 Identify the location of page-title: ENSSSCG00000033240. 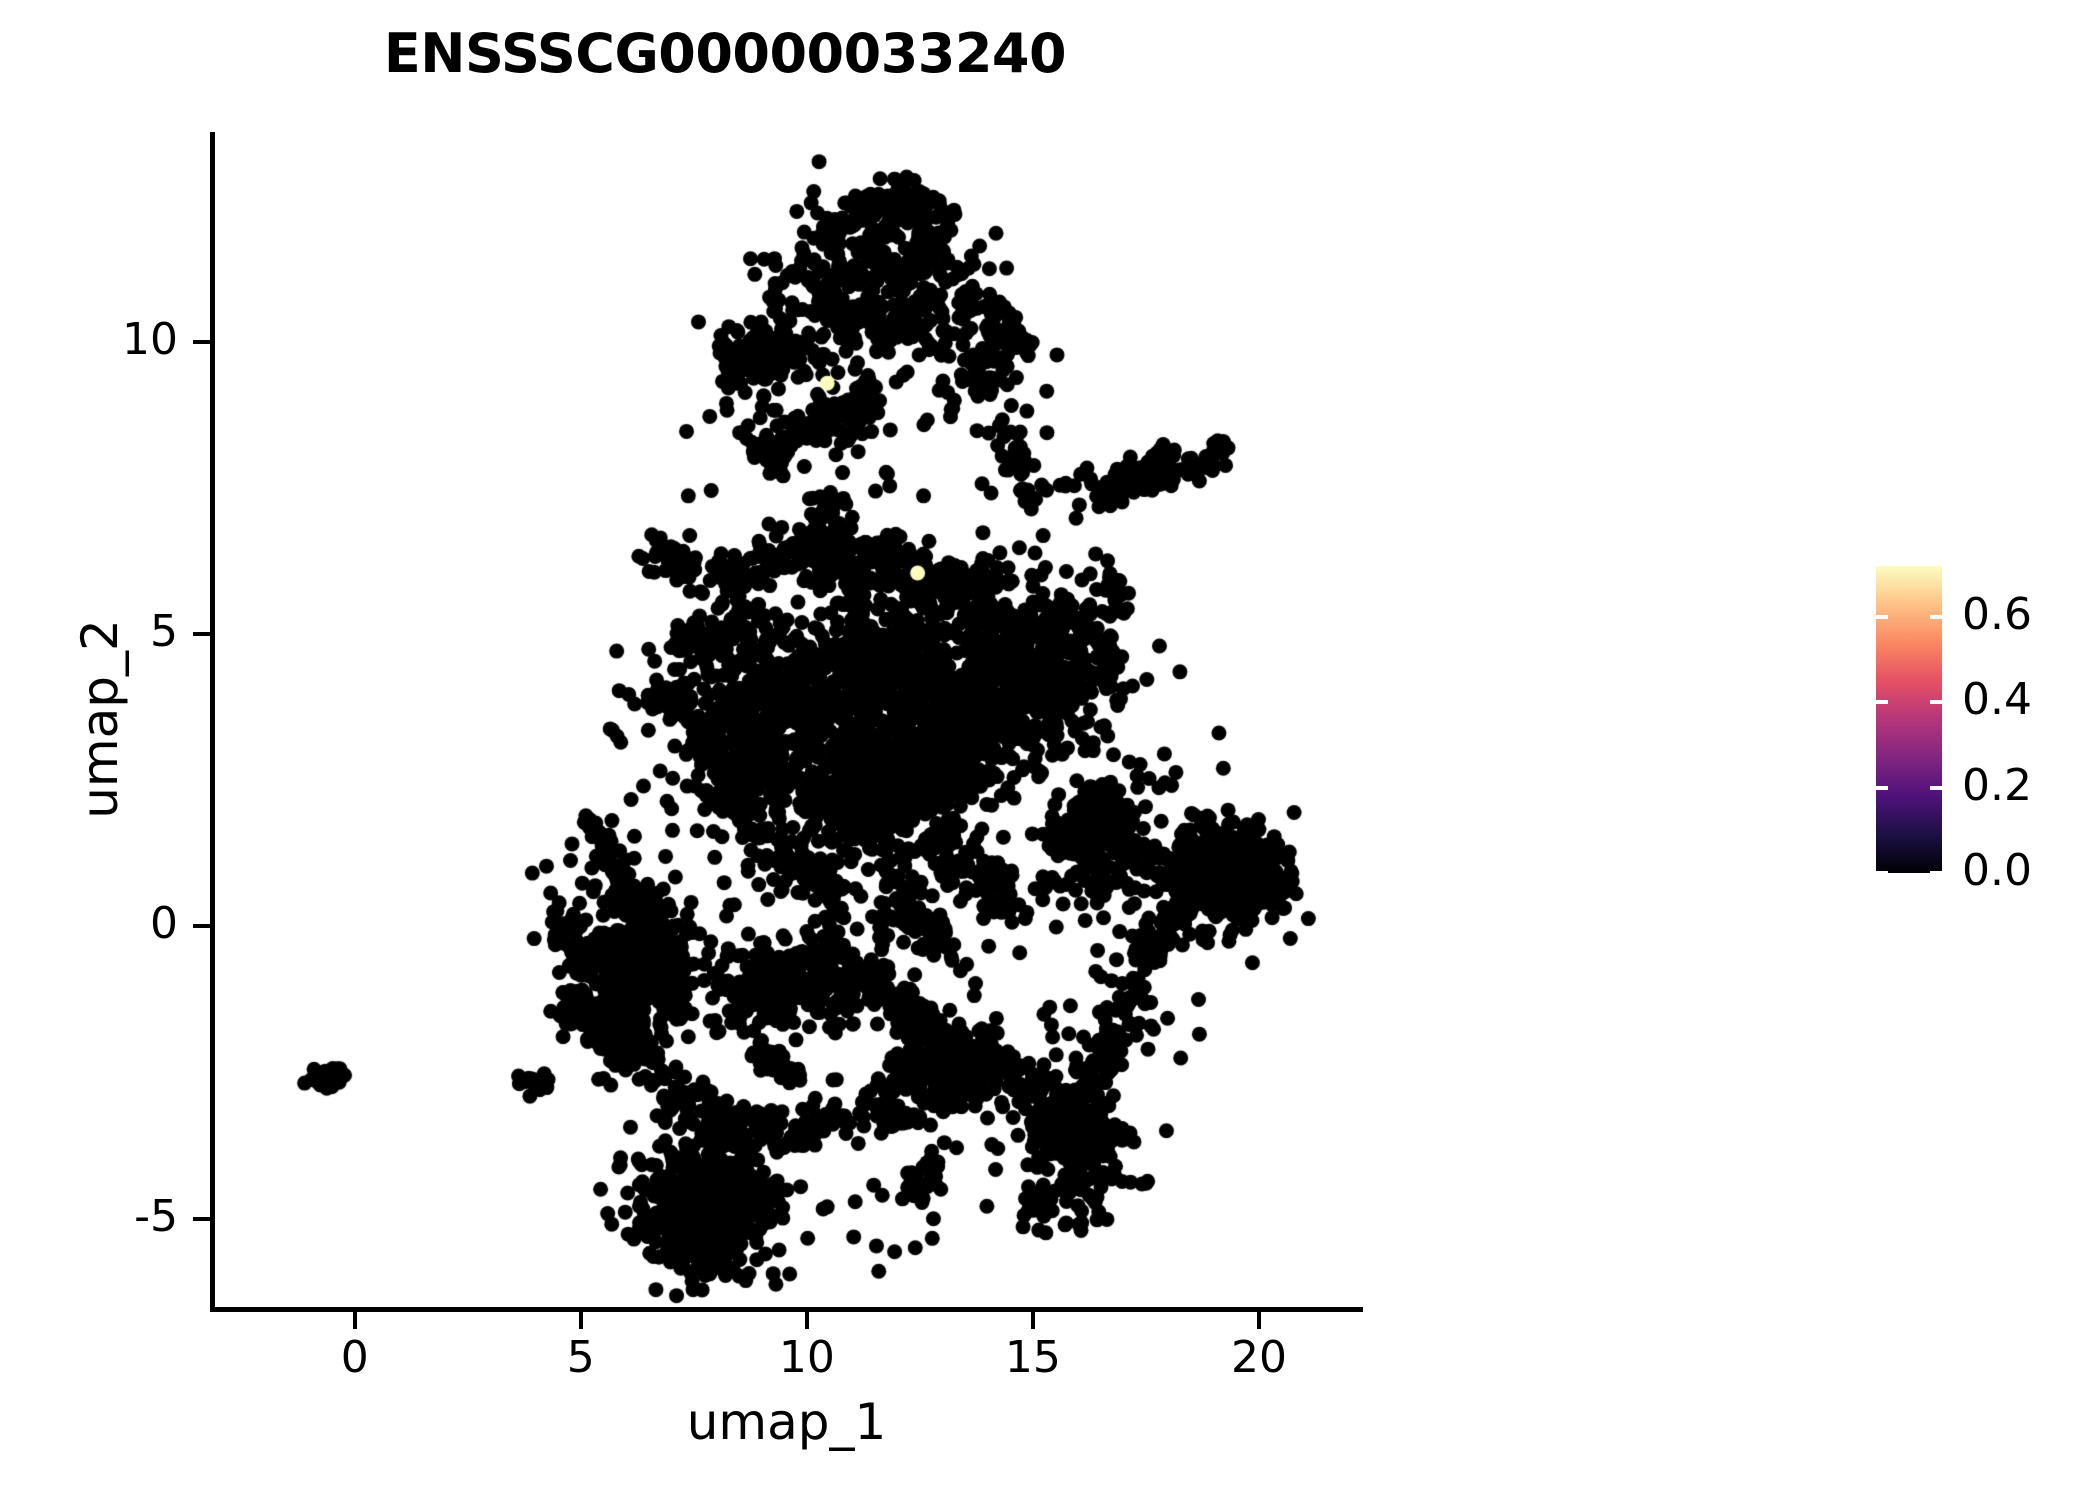
(725, 53).